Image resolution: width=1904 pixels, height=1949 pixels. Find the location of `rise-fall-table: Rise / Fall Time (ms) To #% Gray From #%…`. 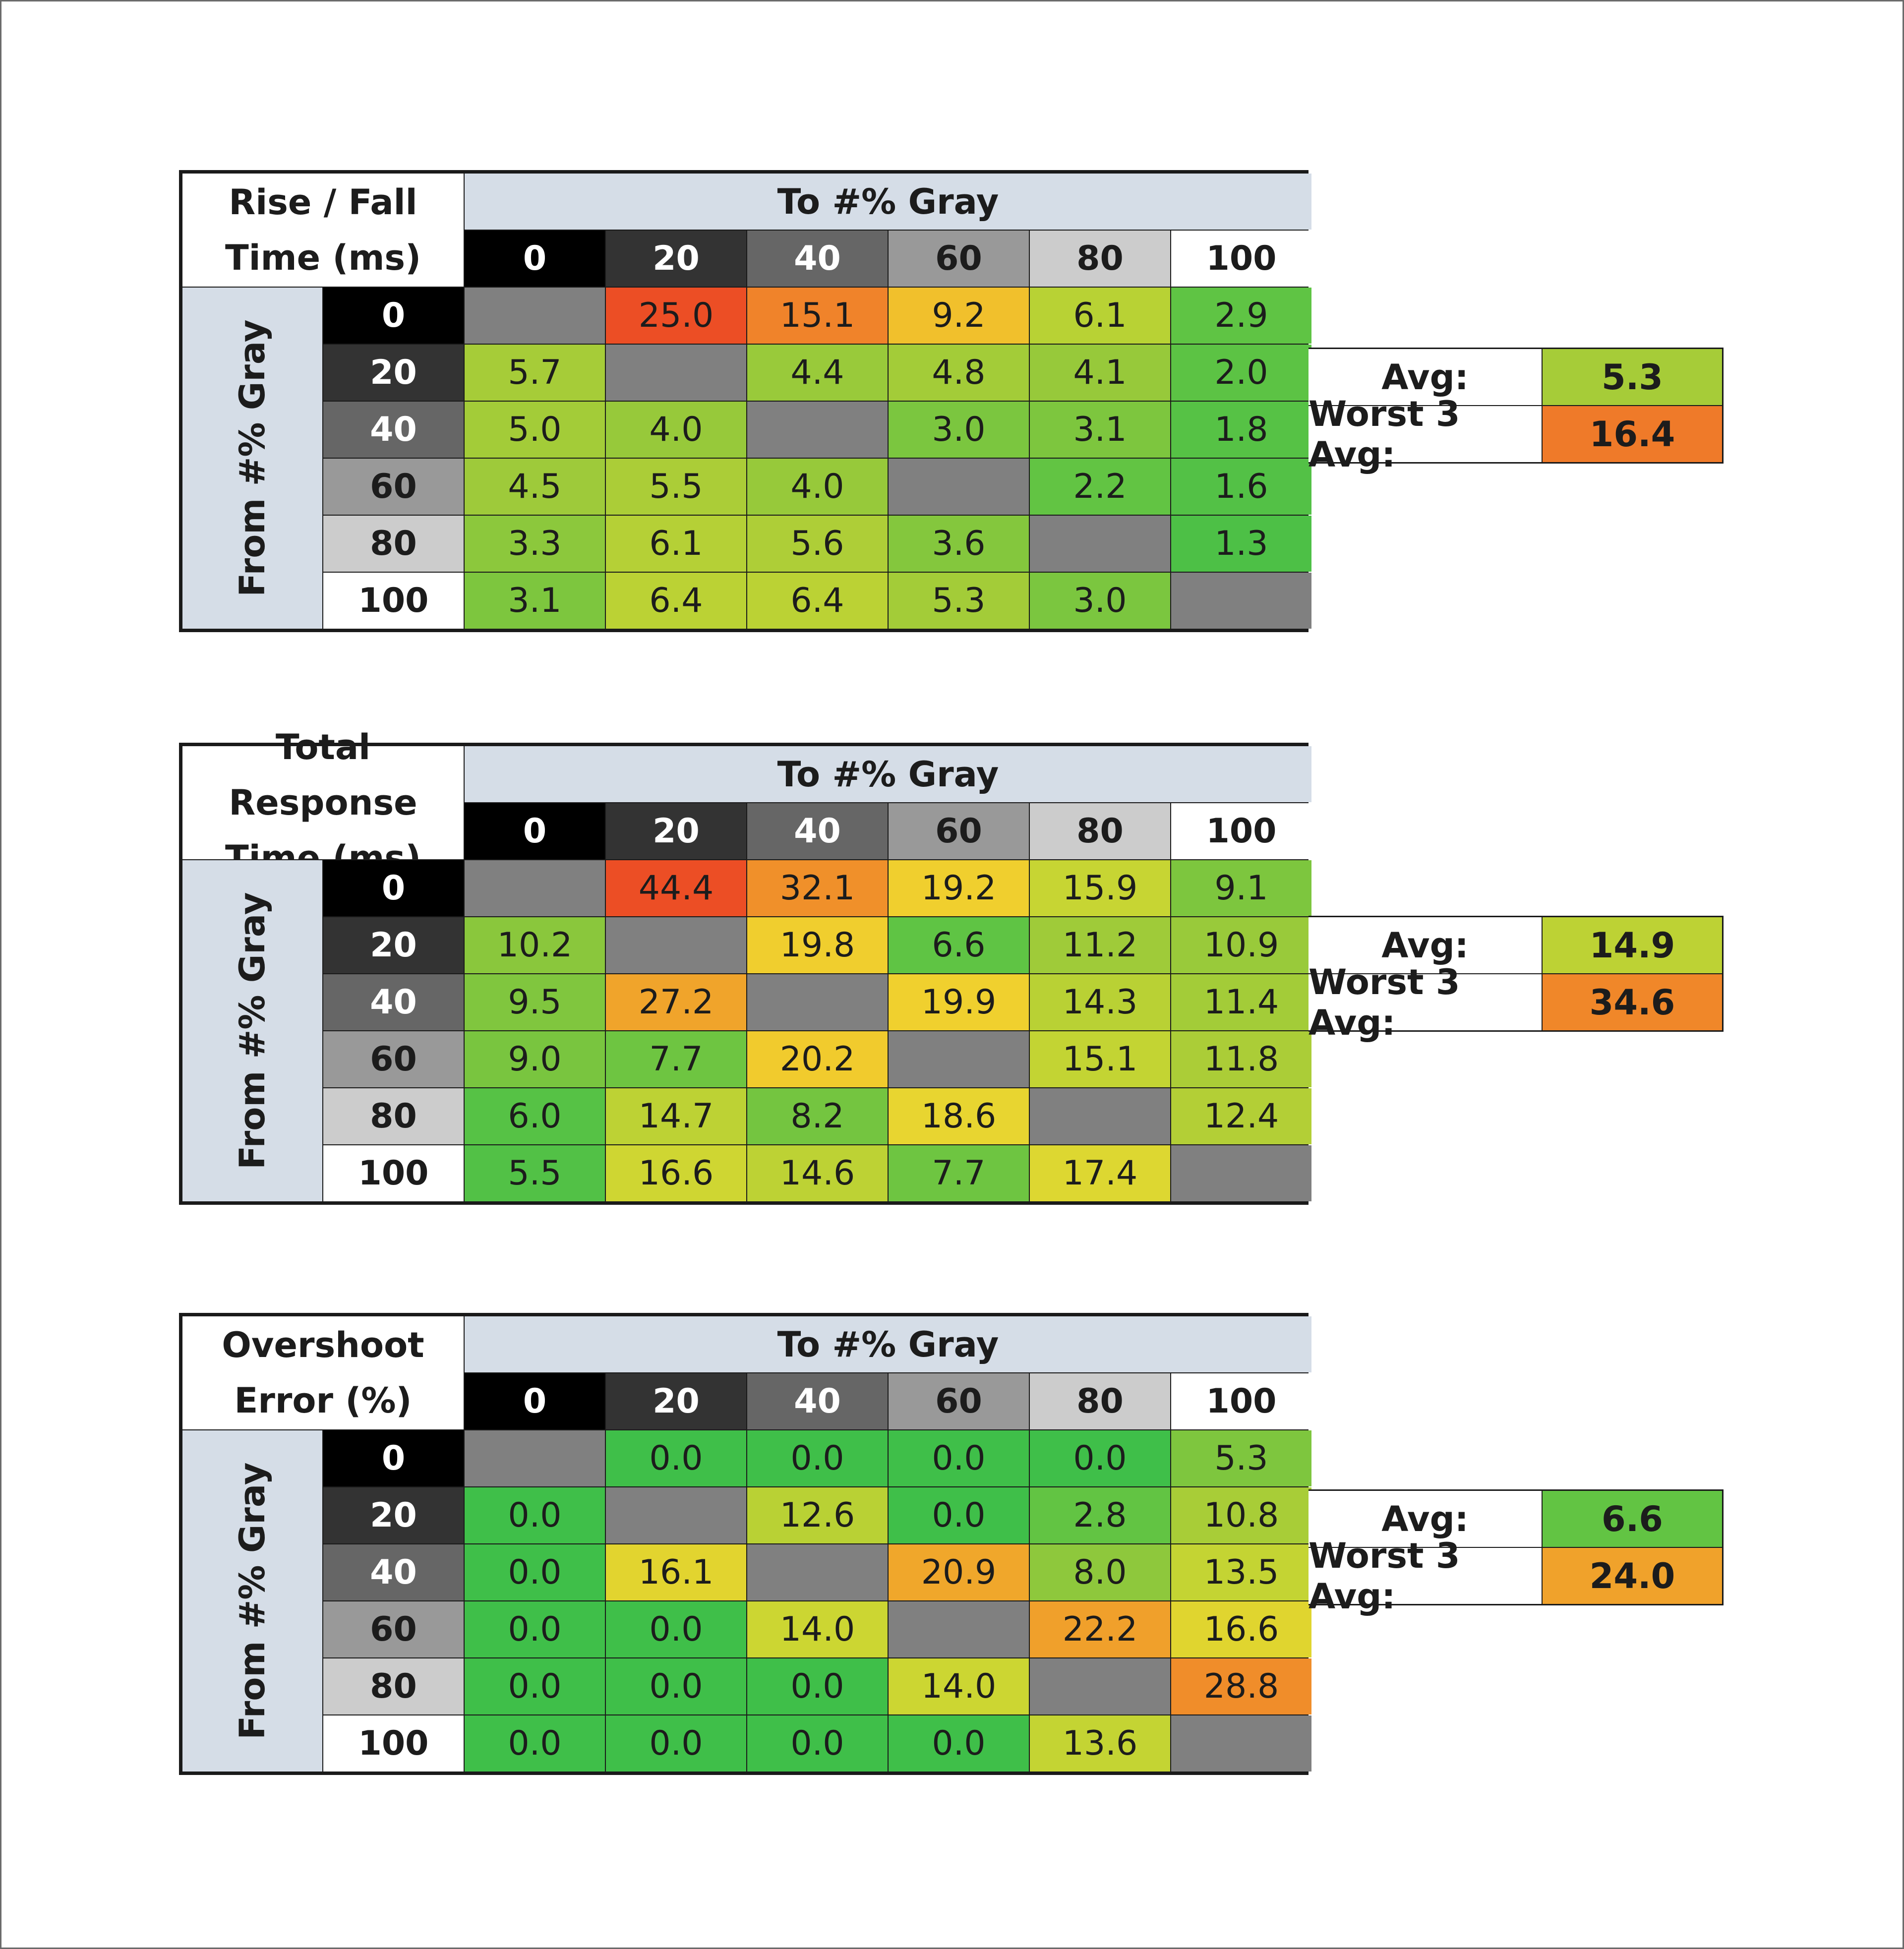

rise-fall-table: Rise / Fall Time (ms) To #% Gray From #%… is located at coordinates (745, 401).